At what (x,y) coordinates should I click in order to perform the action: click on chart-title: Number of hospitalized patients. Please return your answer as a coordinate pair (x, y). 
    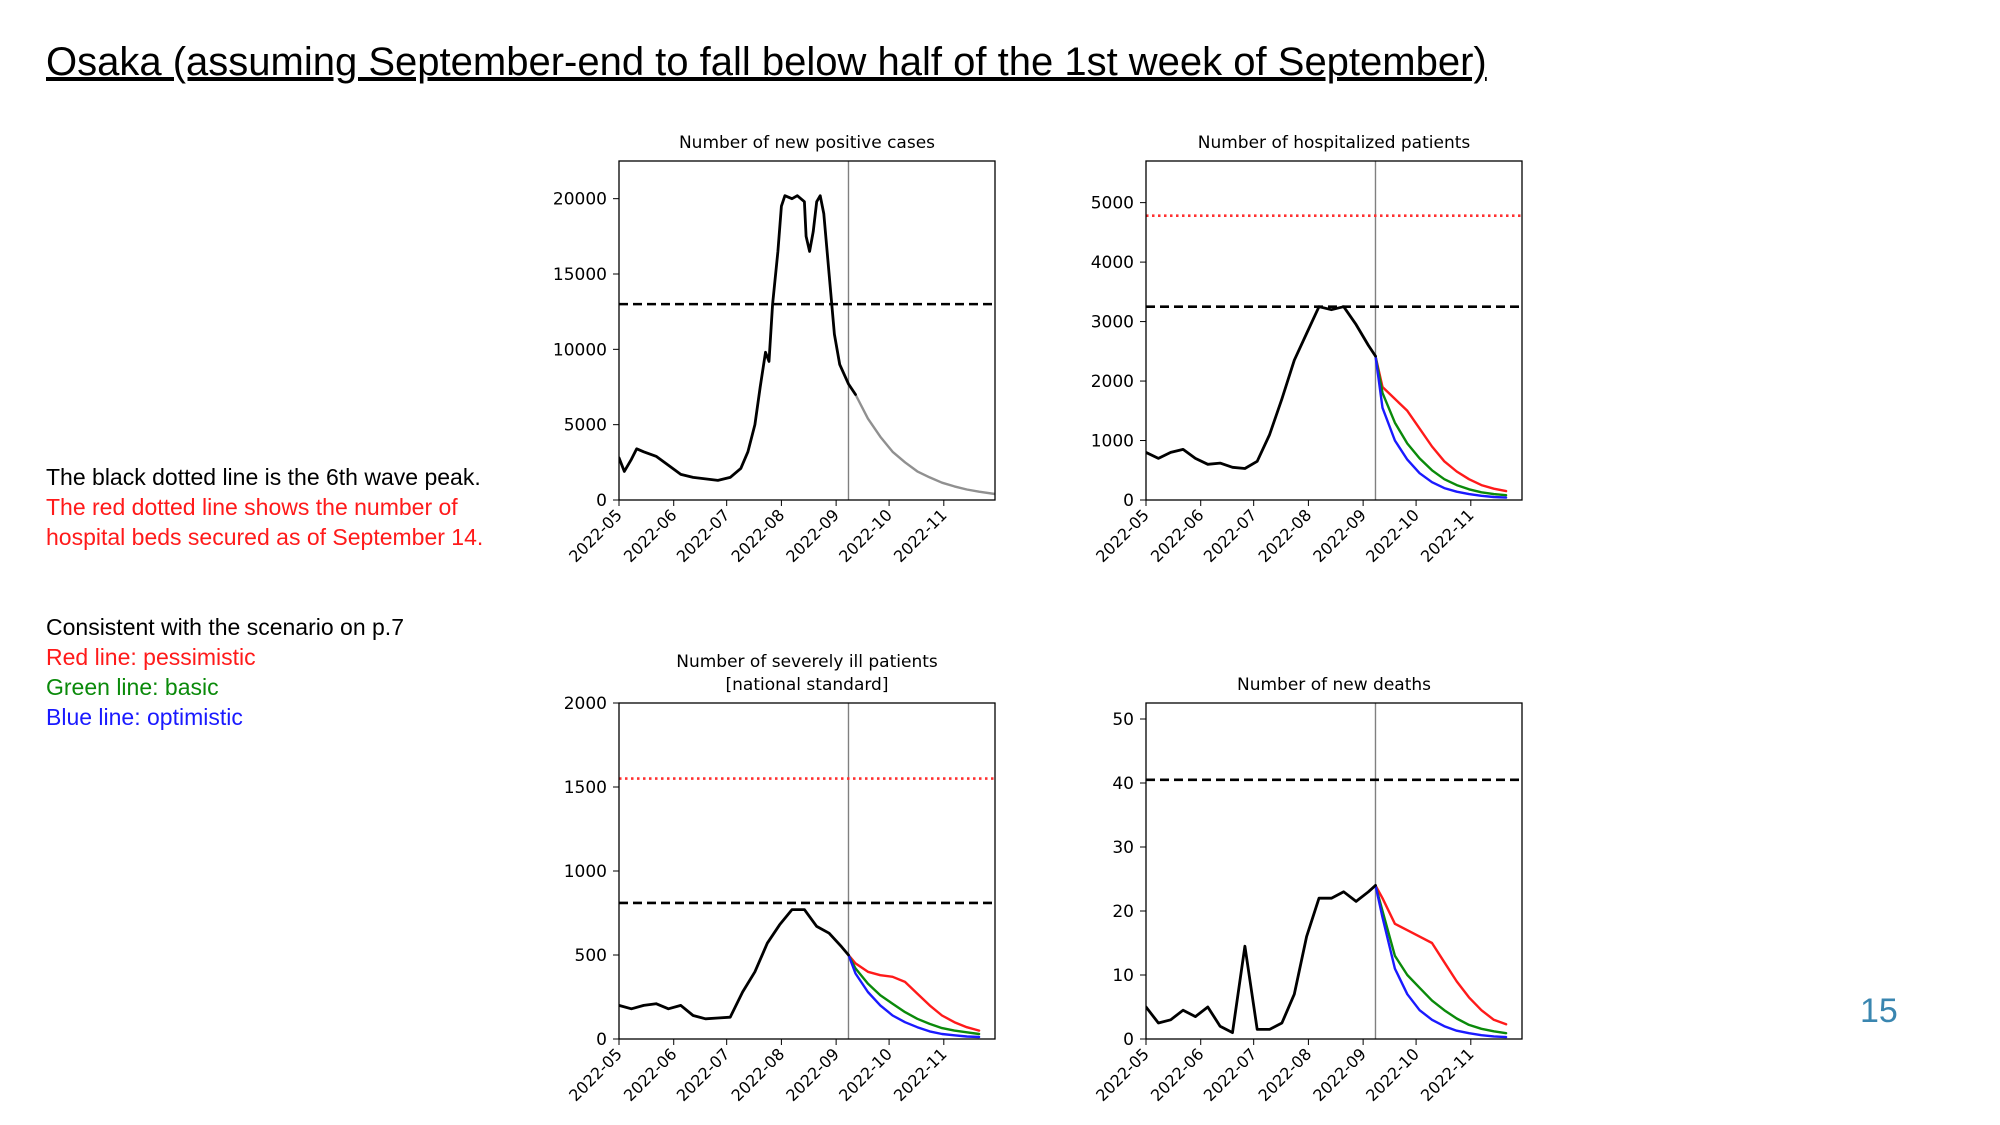
    Looking at the image, I should click on (1334, 143).